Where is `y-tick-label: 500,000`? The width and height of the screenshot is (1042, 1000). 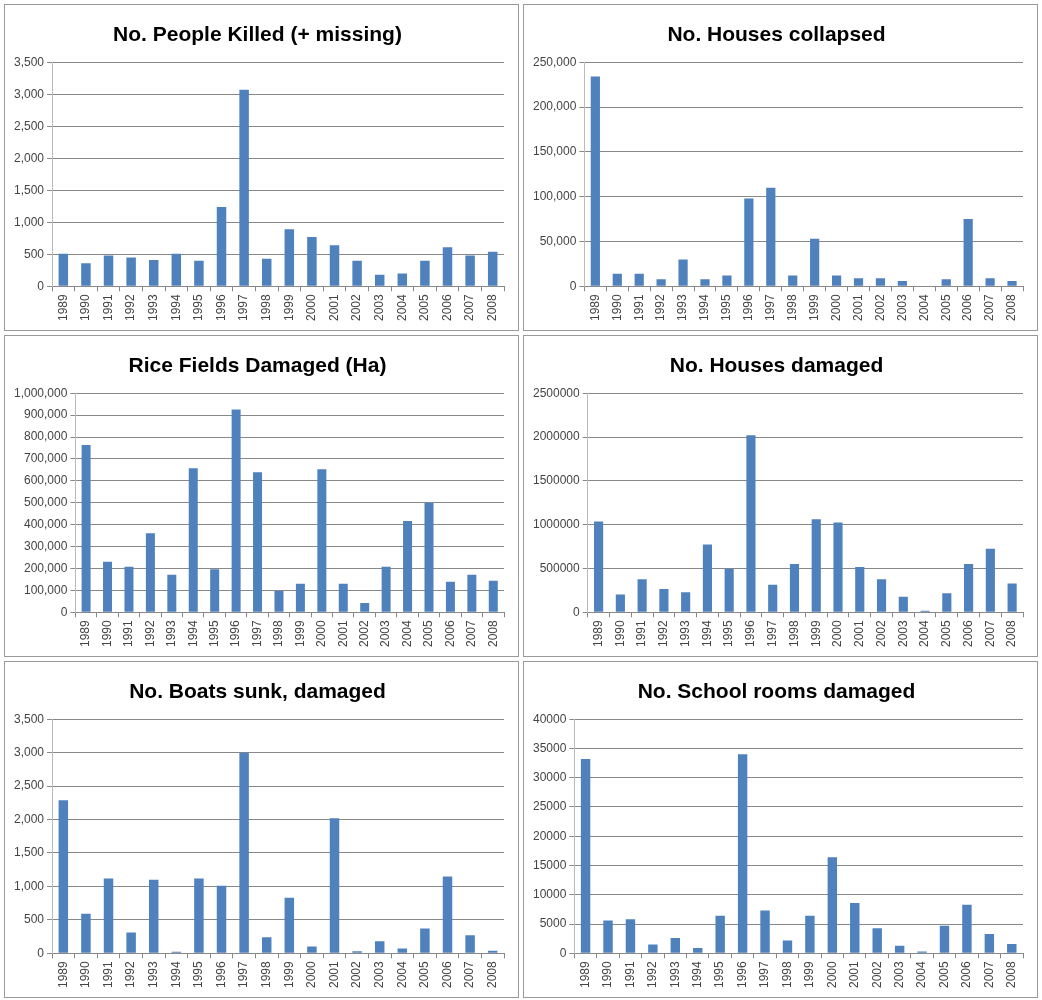
y-tick-label: 500,000 is located at coordinates (45, 502).